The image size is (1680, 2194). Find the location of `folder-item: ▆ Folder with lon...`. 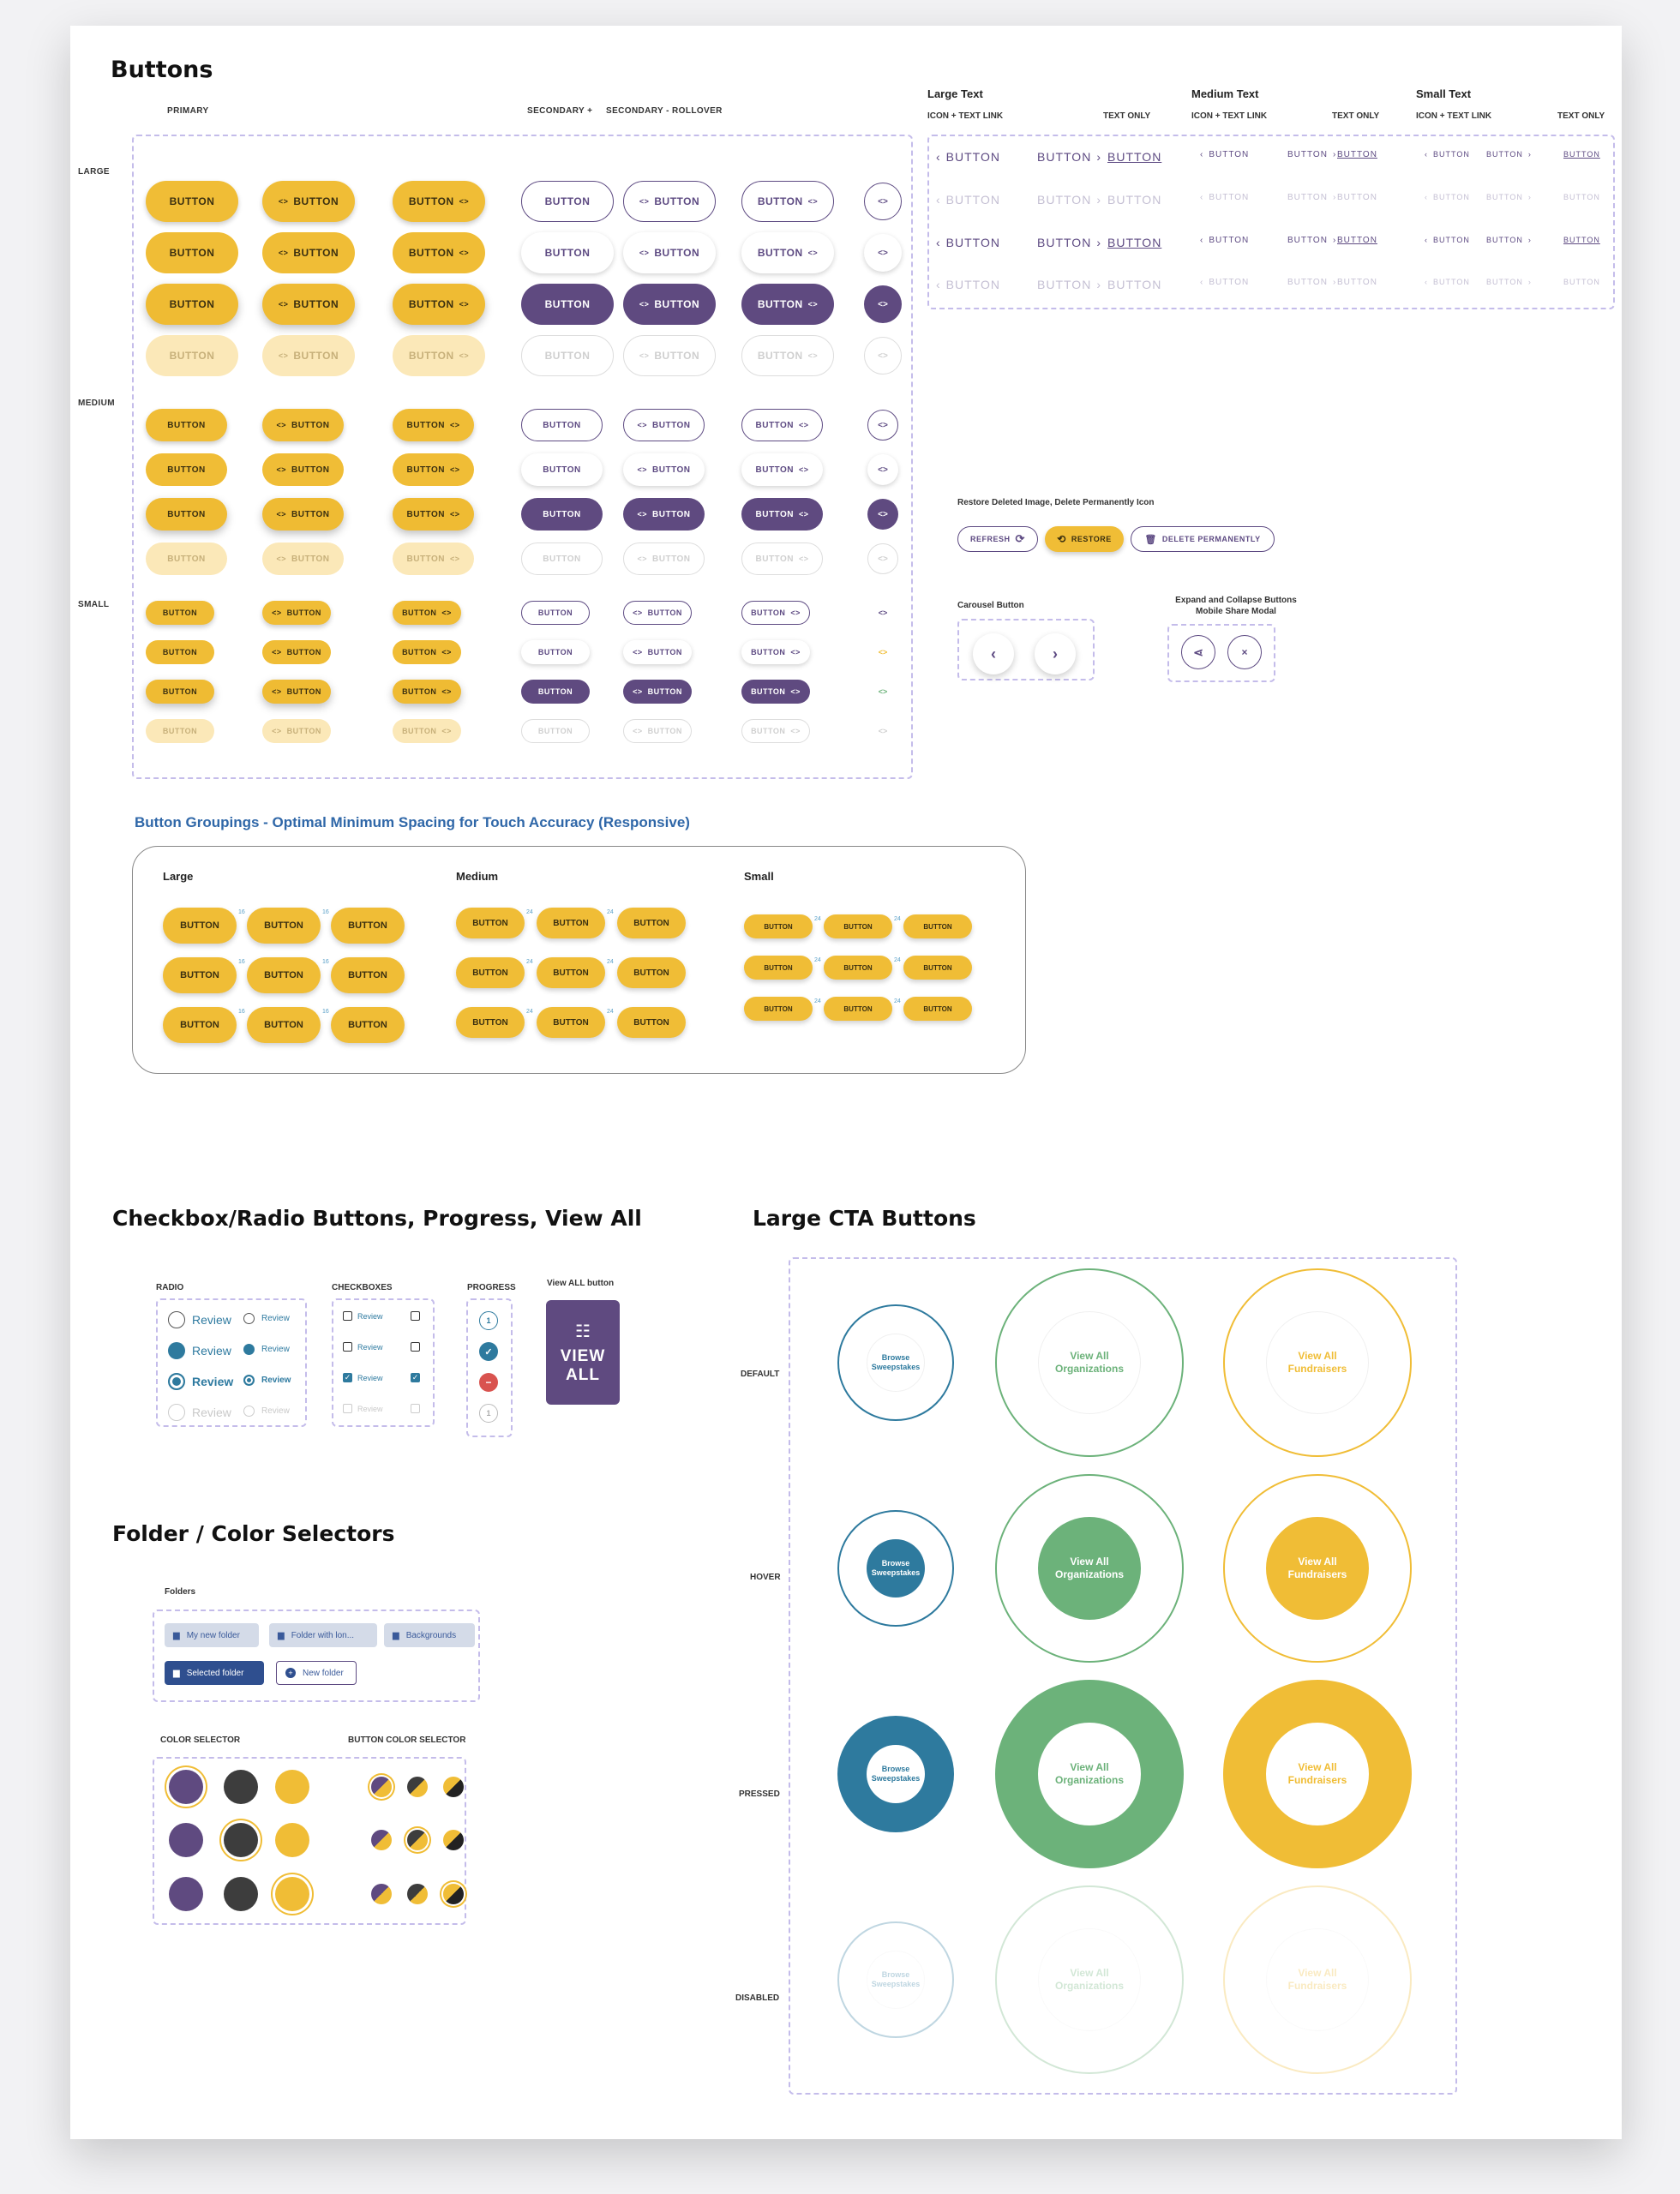

folder-item: ▆ Folder with lon... is located at coordinates (323, 1635).